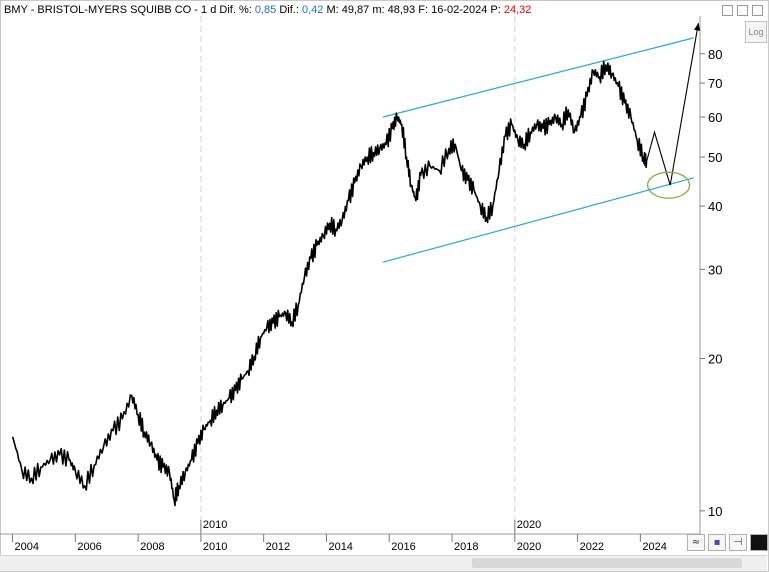 This screenshot has height=572, width=769. I want to click on close-button, so click(757, 10).